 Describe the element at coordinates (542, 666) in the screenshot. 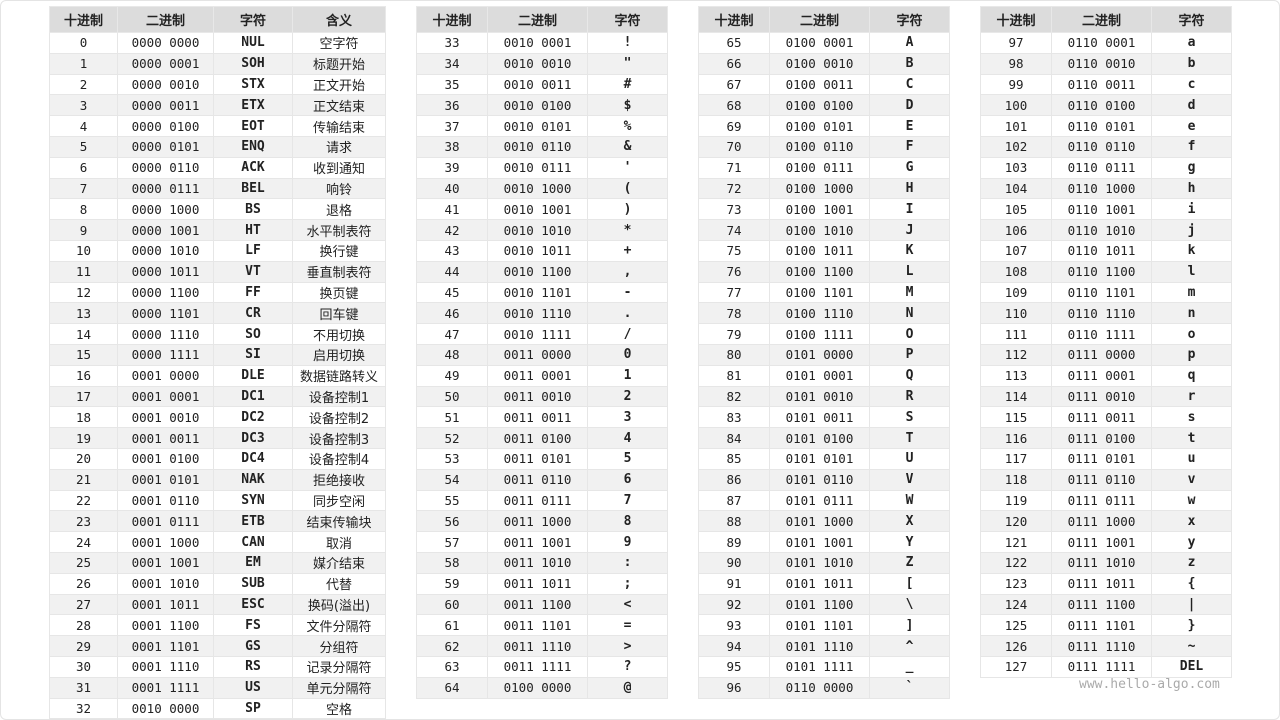

I see `table-row: 63 0011 1111?` at that location.